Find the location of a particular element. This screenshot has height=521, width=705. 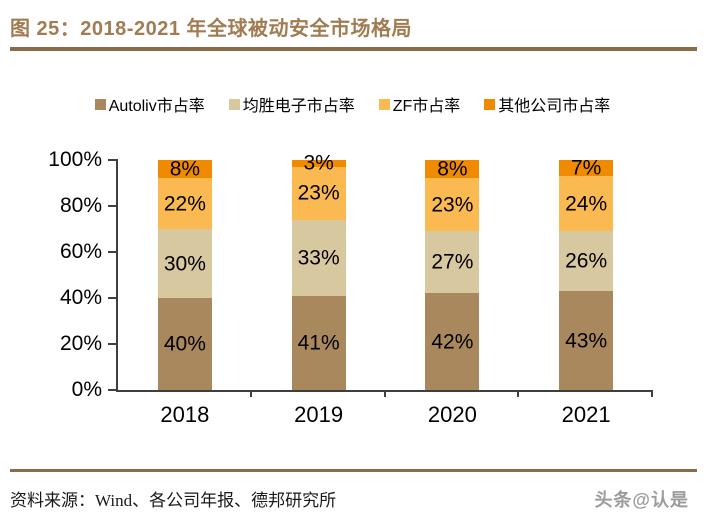

source-text: 资料来源：Wind、各公司年报、德邦研究所 is located at coordinates (173, 500).